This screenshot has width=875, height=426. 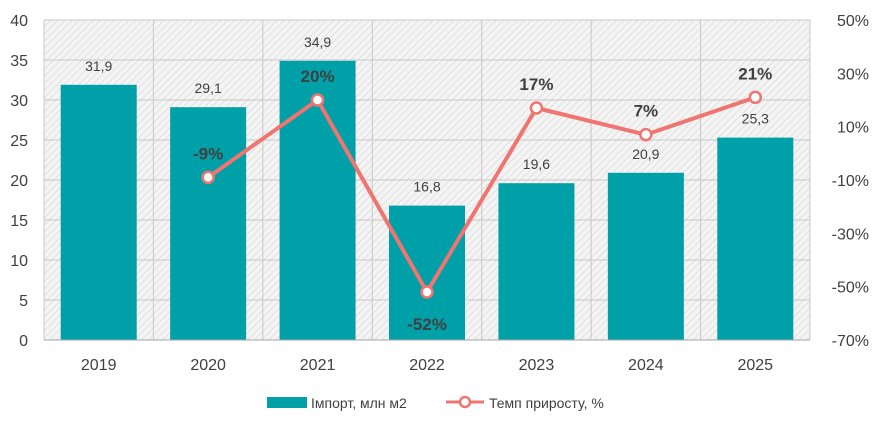 I want to click on line-label-2023: 17%, so click(x=536, y=84).